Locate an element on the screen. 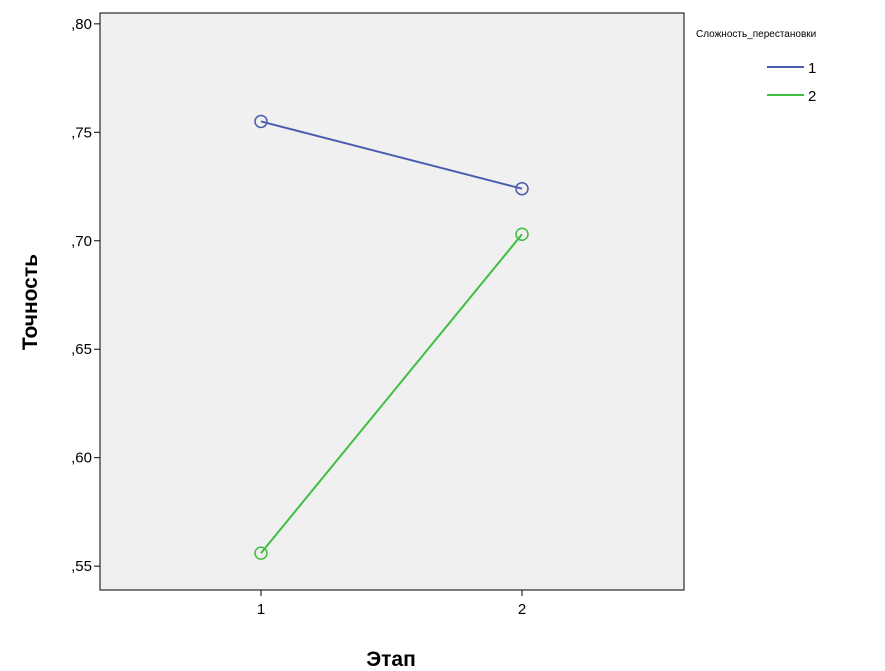 This screenshot has width=885, height=671. x-axis-title: Этап is located at coordinates (391, 659).